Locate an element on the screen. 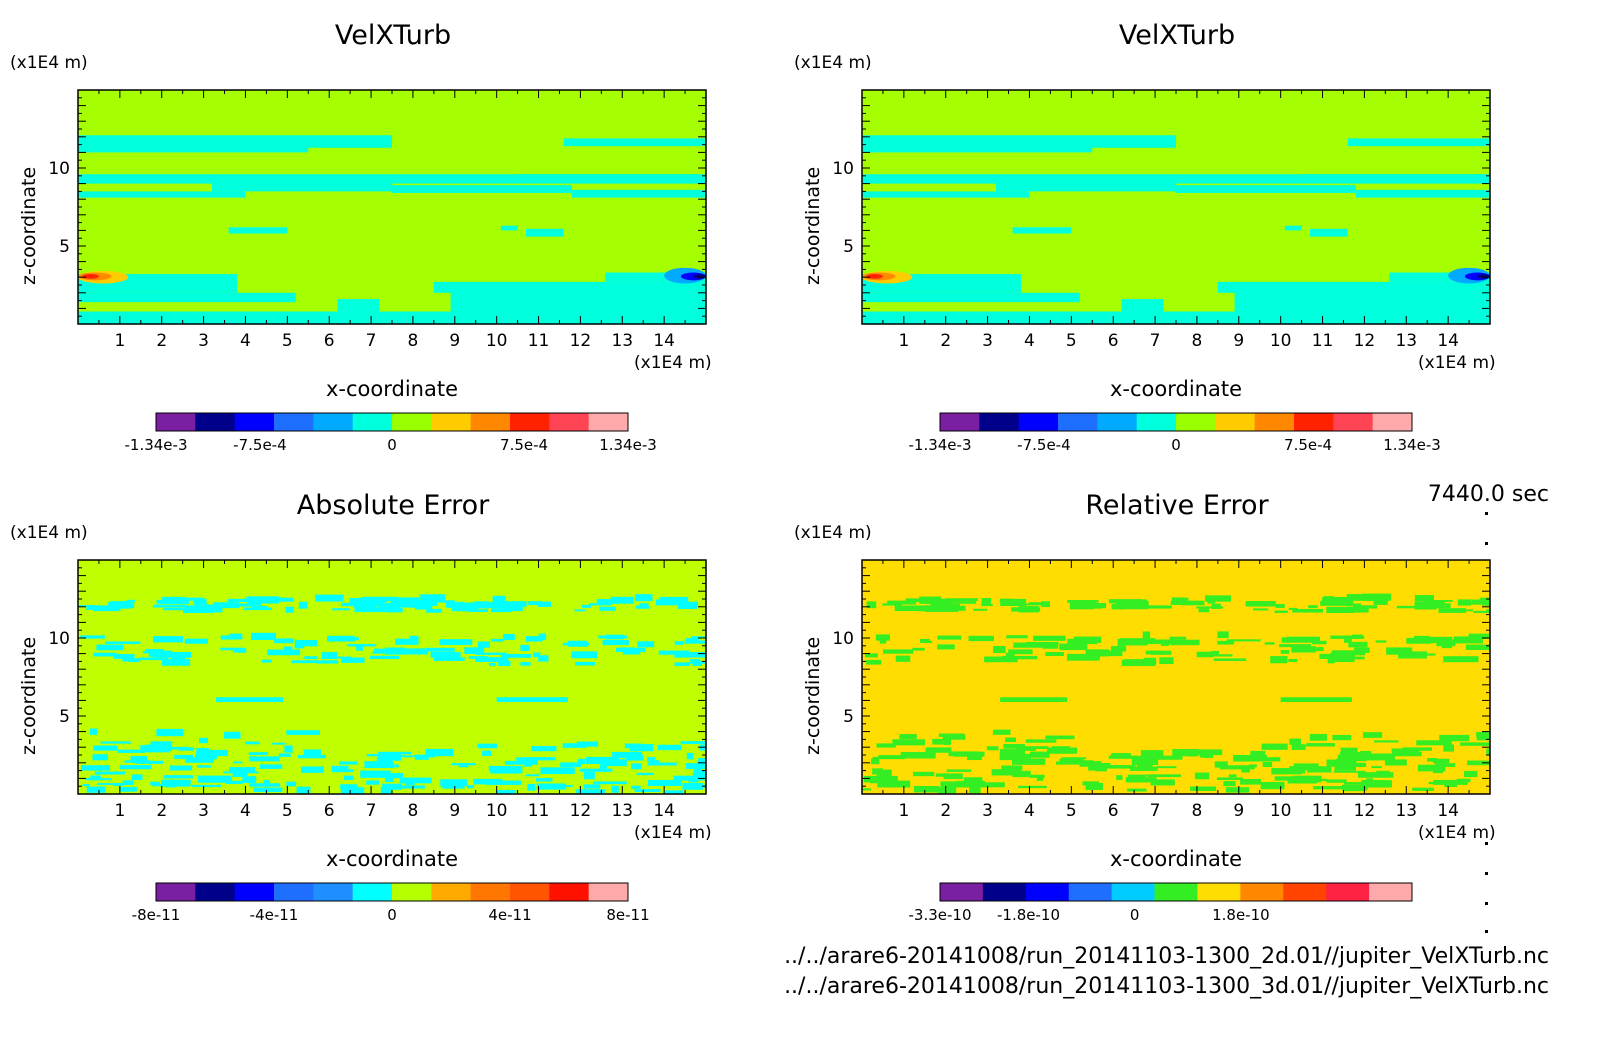 Image resolution: width=1604 pixels, height=1054 pixels. x-tick-label: 1 is located at coordinates (119, 341).